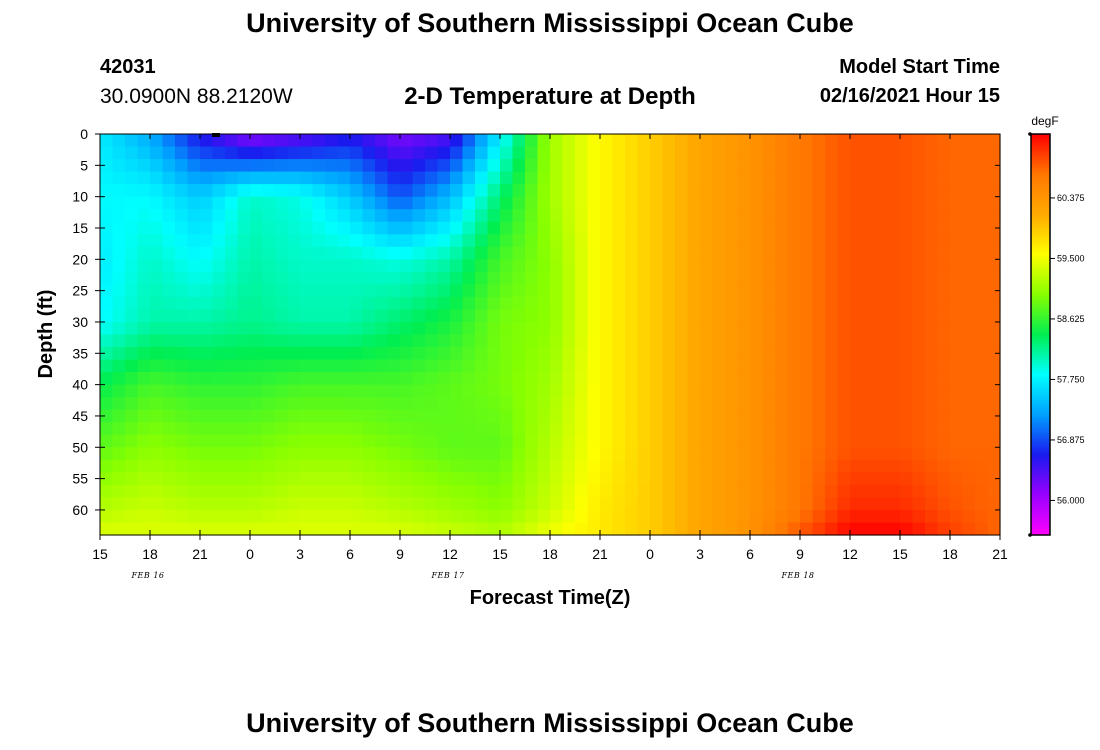 The height and width of the screenshot is (750, 1100). What do you see at coordinates (650, 554) in the screenshot?
I see `x-tick-label: 0` at bounding box center [650, 554].